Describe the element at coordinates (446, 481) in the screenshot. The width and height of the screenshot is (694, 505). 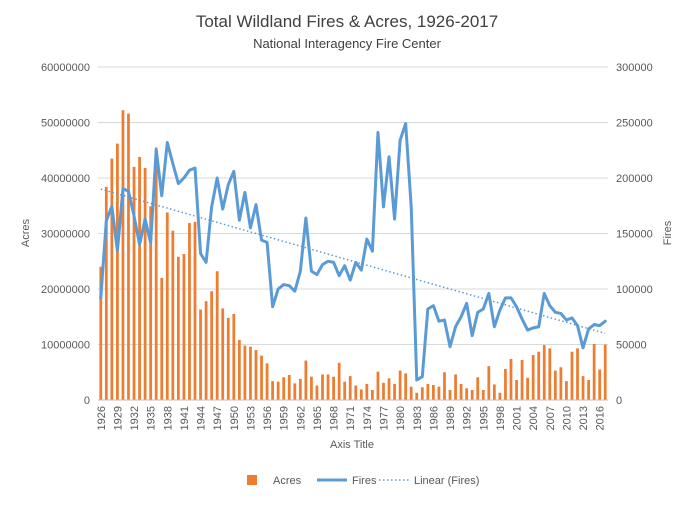
I see `legend-trend-label: Linear (Fires)` at that location.